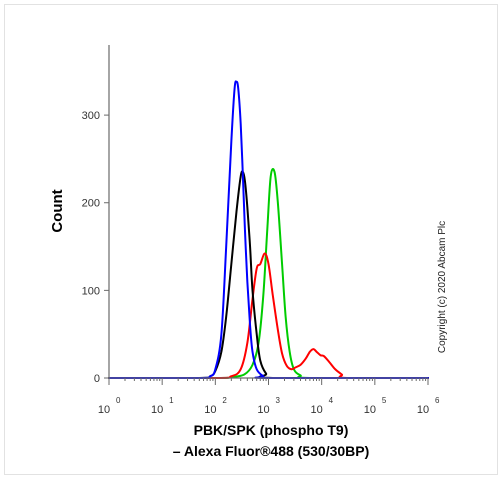 The height and width of the screenshot is (479, 502). Describe the element at coordinates (118, 400) in the screenshot. I see `x-tick-label-exponent: 0` at that location.